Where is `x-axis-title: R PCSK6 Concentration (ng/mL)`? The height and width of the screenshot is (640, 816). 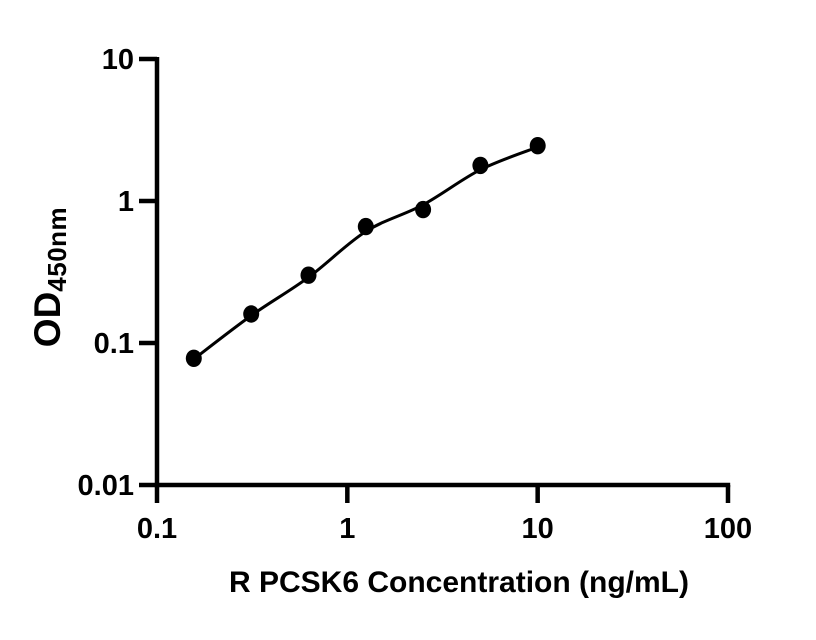 x-axis-title: R PCSK6 Concentration (ng/mL) is located at coordinates (458, 582).